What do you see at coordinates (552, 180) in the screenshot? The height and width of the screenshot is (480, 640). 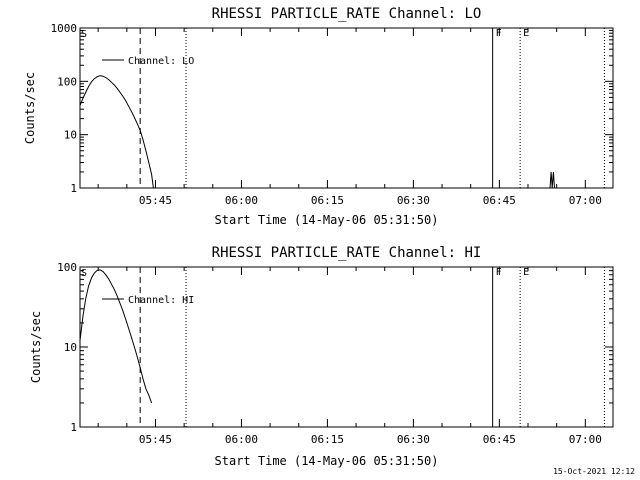 I see `series-spike` at bounding box center [552, 180].